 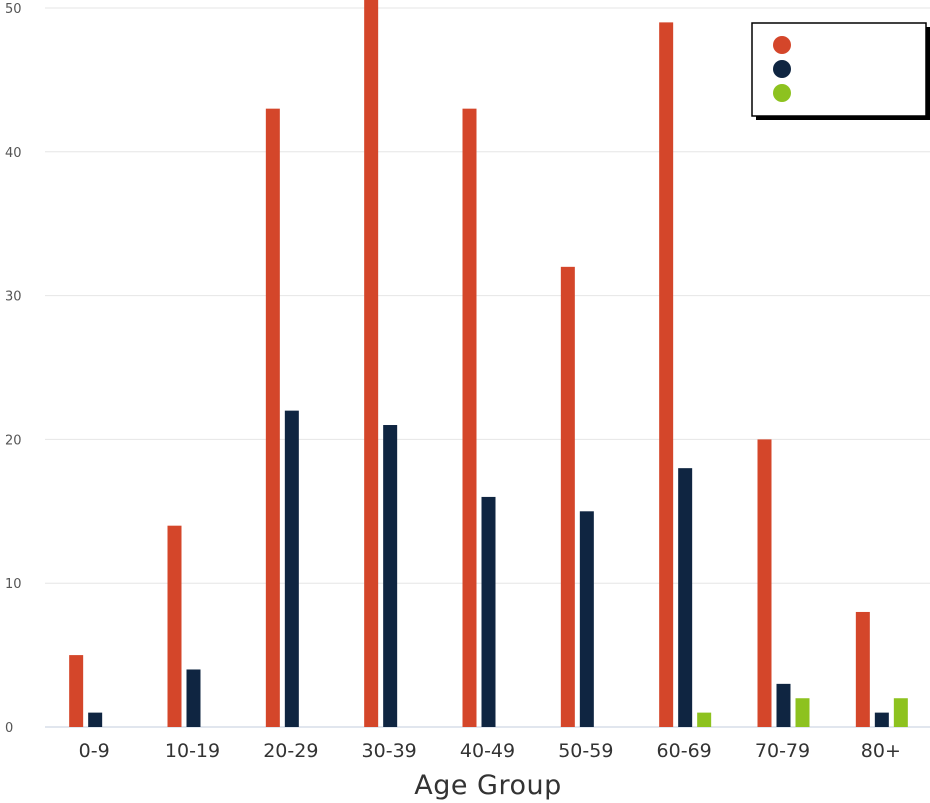 What do you see at coordinates (684, 751) in the screenshot?
I see `x-tick-label: 60-69` at bounding box center [684, 751].